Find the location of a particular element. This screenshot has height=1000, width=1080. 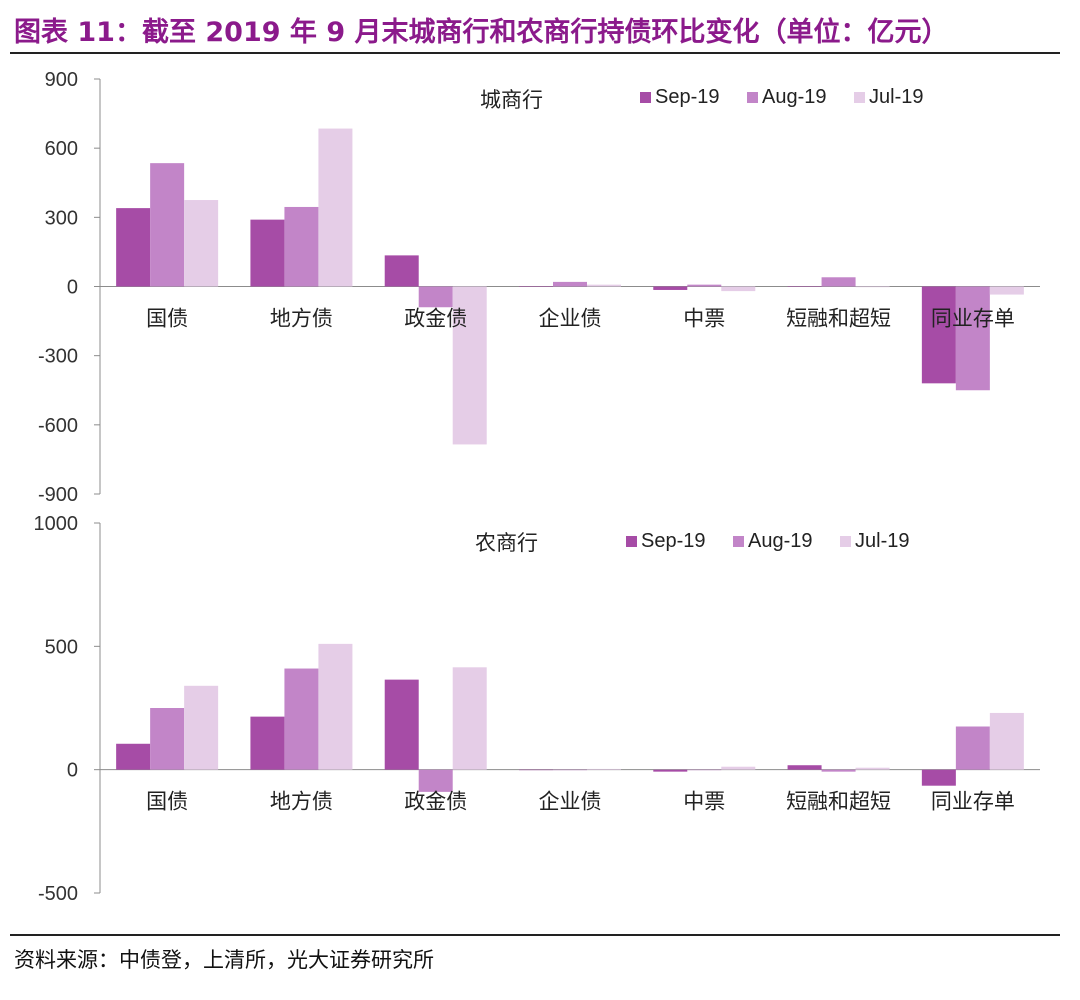

y-tick-label: 300 is located at coordinates (61, 218).